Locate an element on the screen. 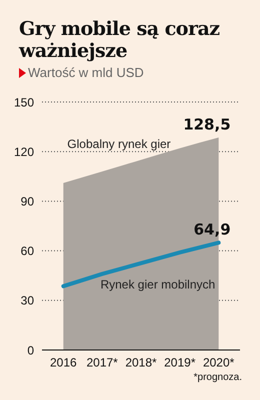 The image size is (260, 400). chart-title: Gry mobile są coraz ważniejsze is located at coordinates (120, 40).